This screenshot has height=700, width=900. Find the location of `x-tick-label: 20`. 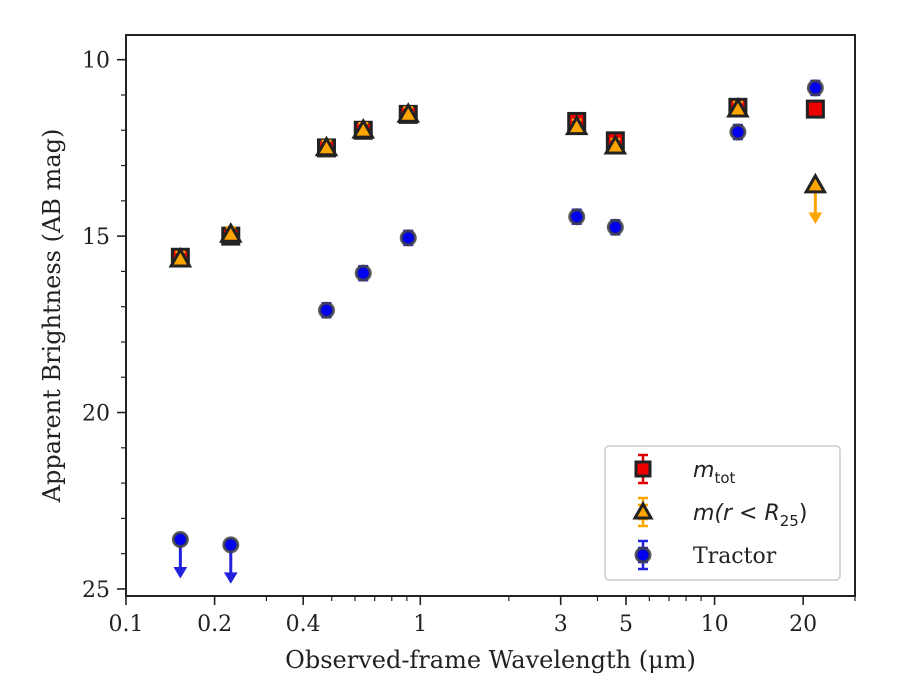

x-tick-label: 20 is located at coordinates (803, 624).